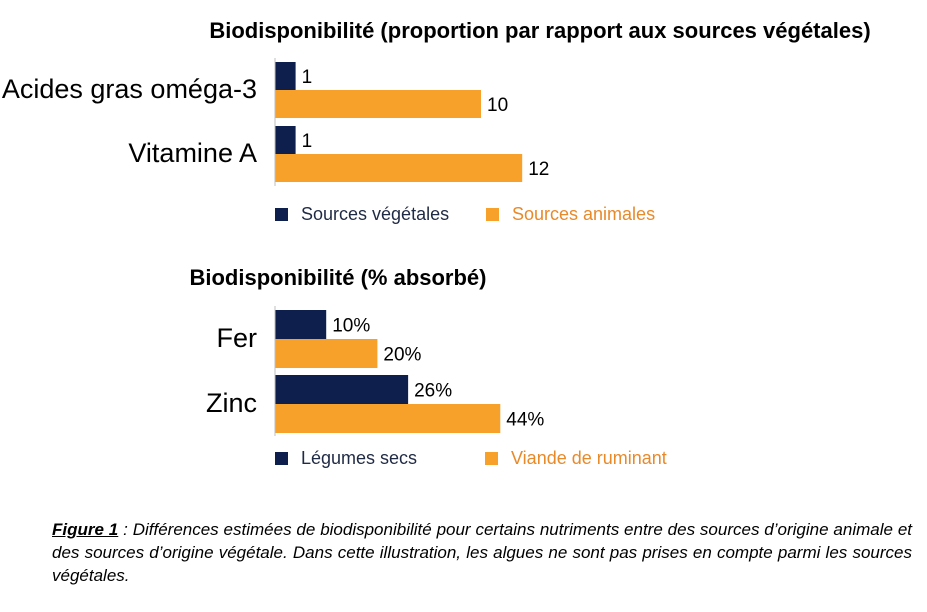 Image resolution: width=927 pixels, height=612 pixels. Describe the element at coordinates (433, 391) in the screenshot. I see `data-label: 26%` at that location.